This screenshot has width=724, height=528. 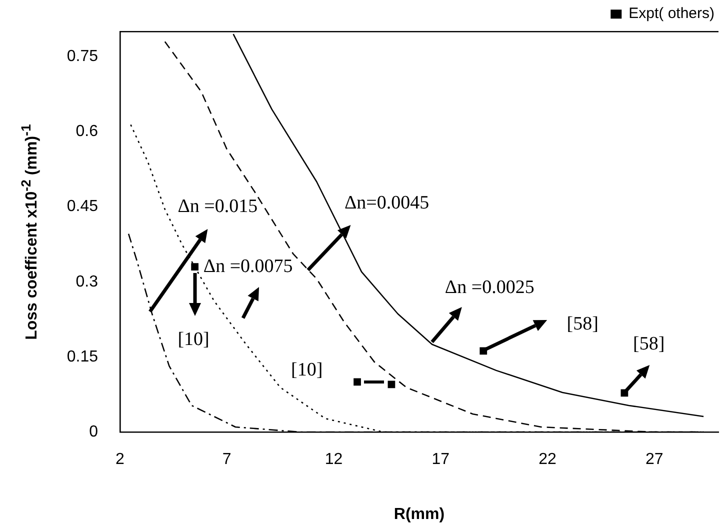 What do you see at coordinates (87, 281) in the screenshot?
I see `y-tick-label: 0.3` at bounding box center [87, 281].